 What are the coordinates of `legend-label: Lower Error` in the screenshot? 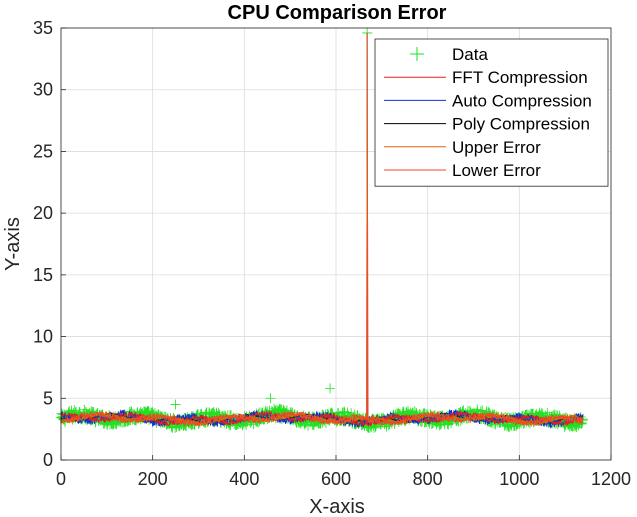 It's located at (496, 170).